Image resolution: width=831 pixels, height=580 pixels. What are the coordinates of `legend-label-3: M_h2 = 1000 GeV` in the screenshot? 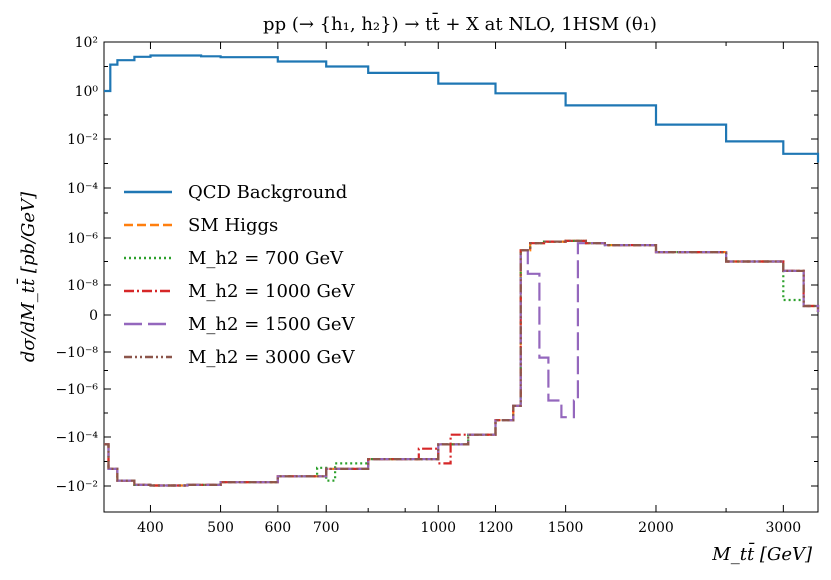 It's located at (272, 291).